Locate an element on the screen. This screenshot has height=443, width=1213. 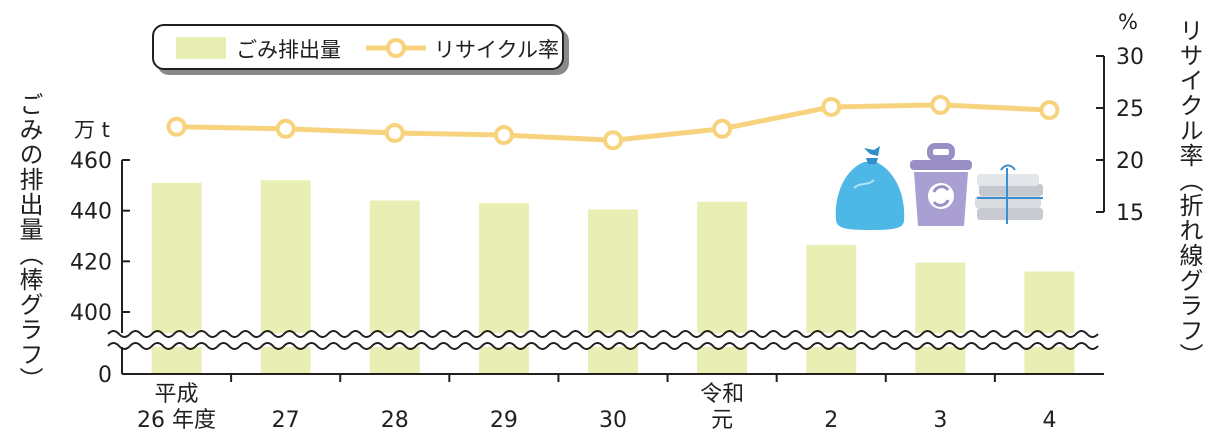
right-tick-label: 25 is located at coordinates (1130, 109).